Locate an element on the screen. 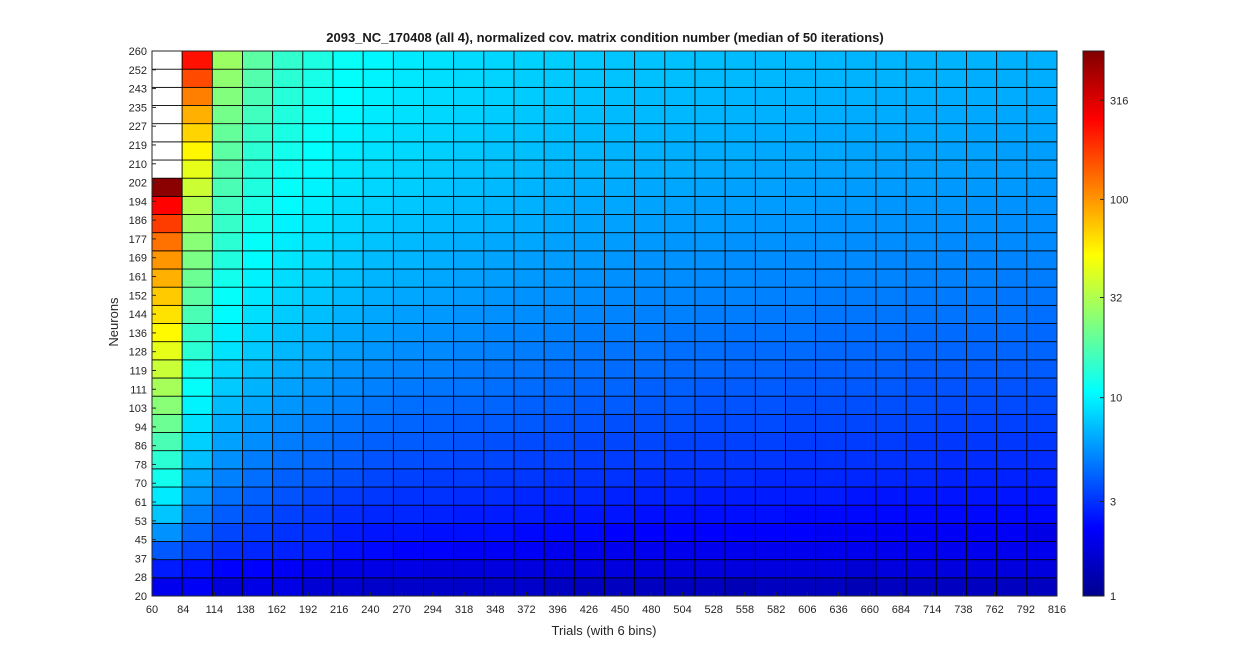 The height and width of the screenshot is (669, 1246). y-tick-label: 61 is located at coordinates (141, 503).